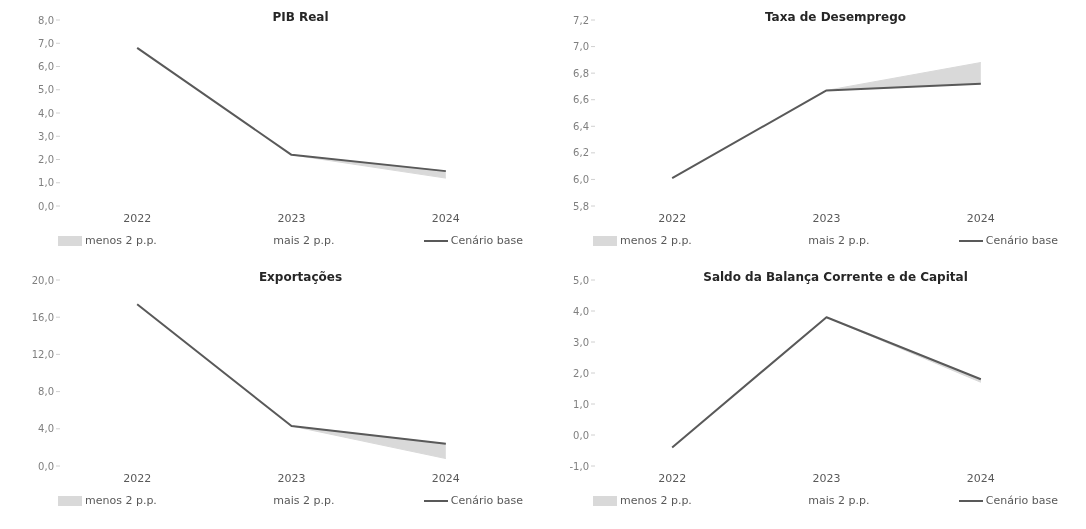  Describe the element at coordinates (42, 354) in the screenshot. I see `y-tick-label: 12,0` at that location.